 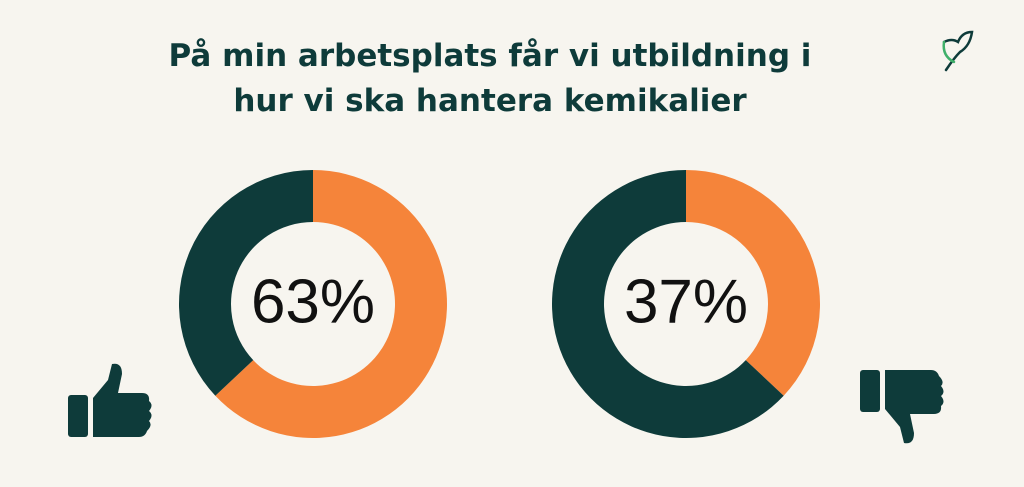 I want to click on thumbs-down-icon, so click(x=902, y=407).